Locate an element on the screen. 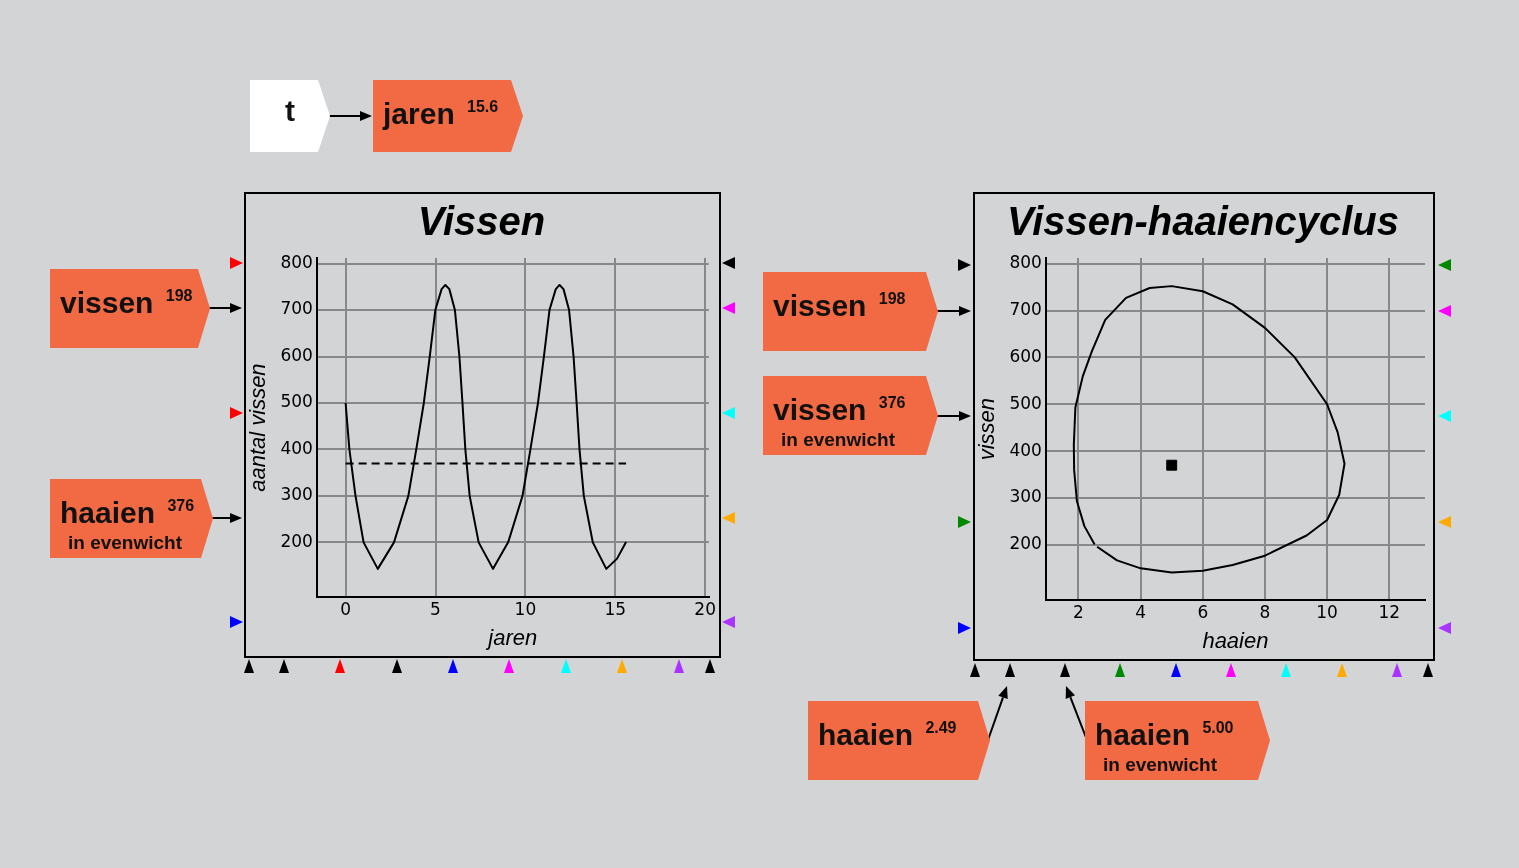 The width and height of the screenshot is (1519, 868). text: haaien $^{376}$ in evenwicht is located at coordinates (128, 524).